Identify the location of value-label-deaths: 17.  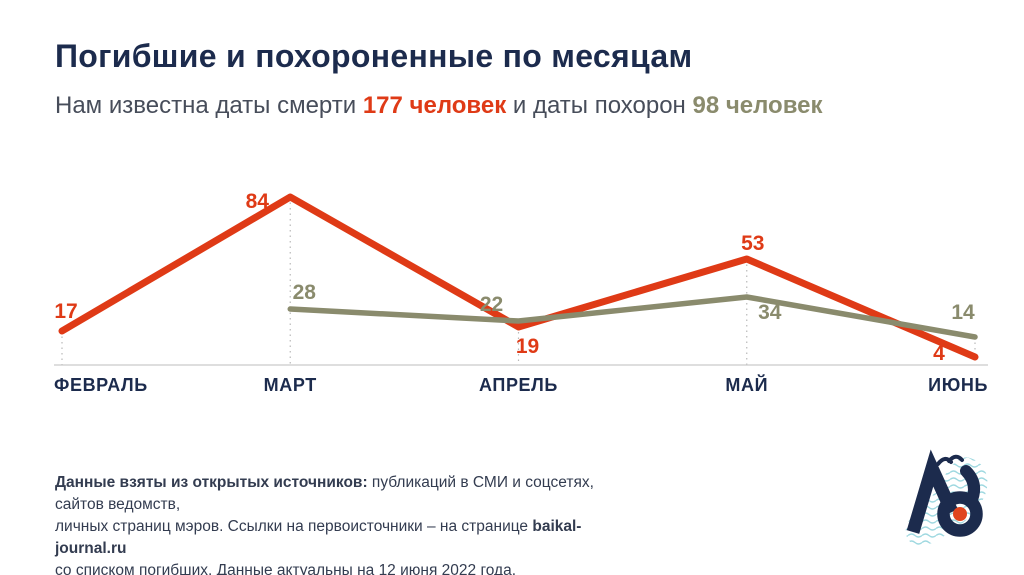
(65, 311).